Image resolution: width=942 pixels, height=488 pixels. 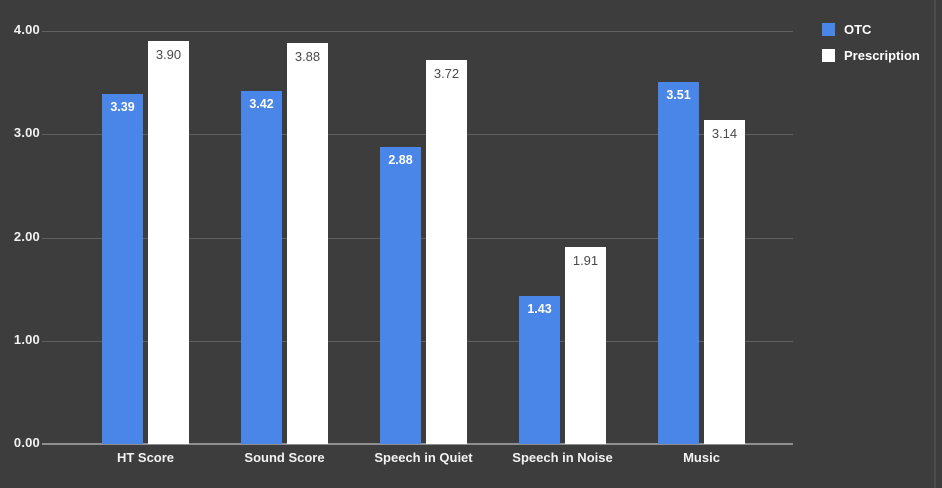 I want to click on y-tick-label: 3.00, so click(x=26, y=133).